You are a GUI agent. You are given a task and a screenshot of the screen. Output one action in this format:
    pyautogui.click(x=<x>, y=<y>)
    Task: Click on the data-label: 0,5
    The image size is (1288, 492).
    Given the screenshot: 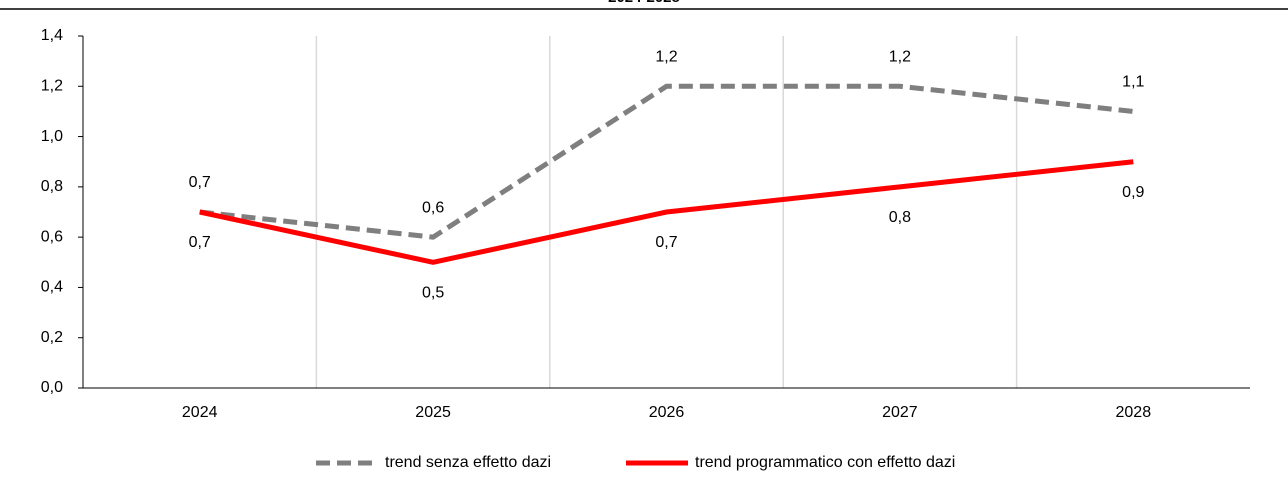 What is the action you would take?
    pyautogui.click(x=433, y=293)
    